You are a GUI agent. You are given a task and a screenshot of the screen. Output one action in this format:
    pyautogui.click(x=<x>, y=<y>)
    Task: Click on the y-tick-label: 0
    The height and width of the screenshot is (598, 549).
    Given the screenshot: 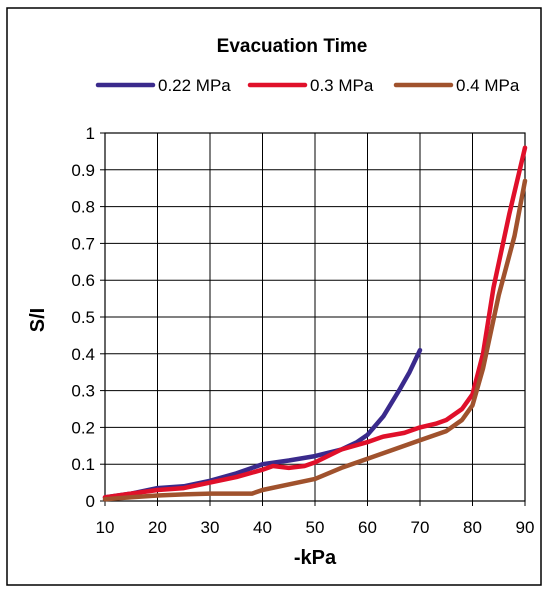 What is the action you would take?
    pyautogui.click(x=90, y=501)
    